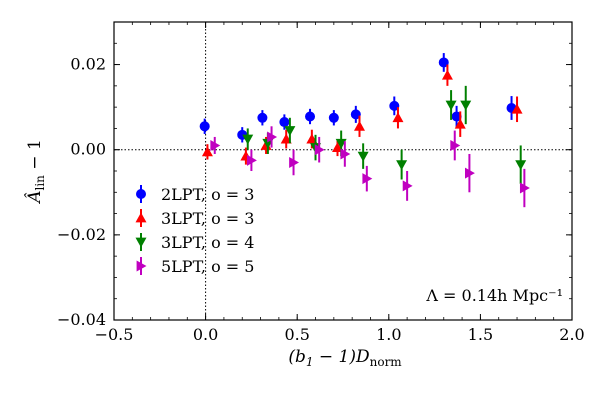  What do you see at coordinates (388, 334) in the screenshot?
I see `x-tick-label: 1.0` at bounding box center [388, 334].